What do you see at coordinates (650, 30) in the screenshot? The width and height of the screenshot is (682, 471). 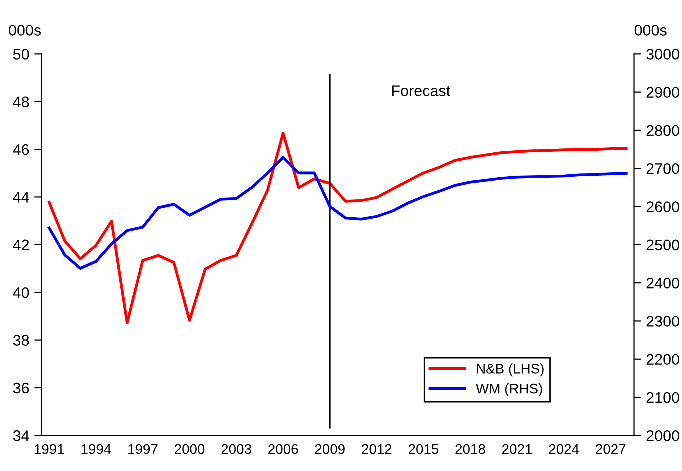 I see `y2-axis-title: 000s` at bounding box center [650, 30].